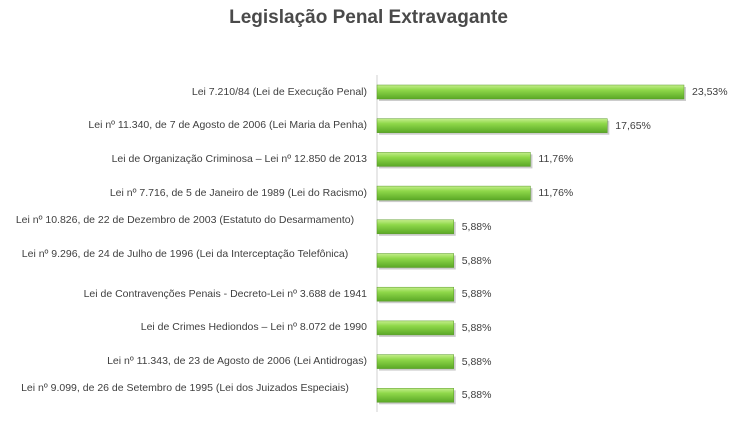 This screenshot has width=737, height=425. Describe the element at coordinates (710, 92) in the screenshot. I see `data-label: 23,53%` at that location.